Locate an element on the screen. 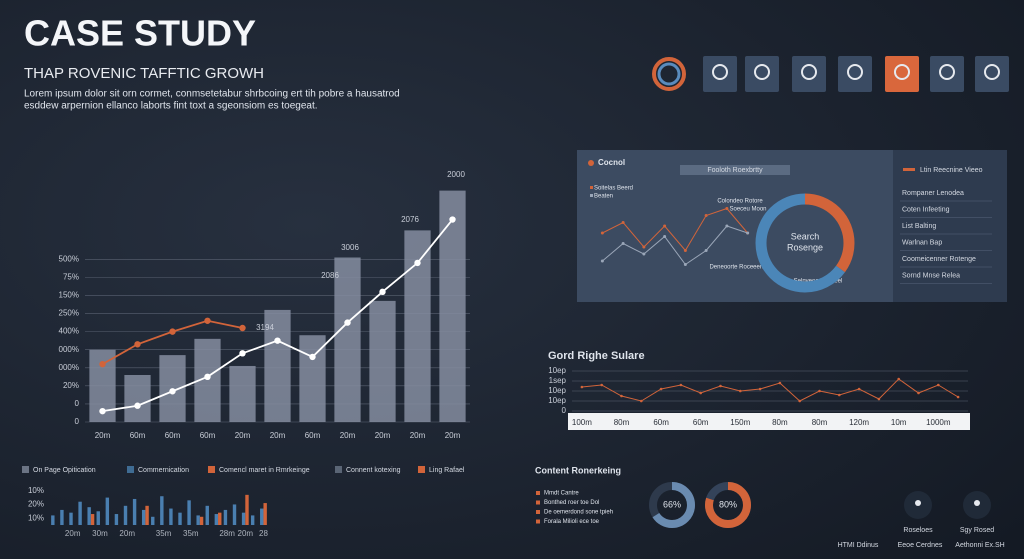 This screenshot has height=559, width=1024. donut-segment is located at coordinates (805, 243).